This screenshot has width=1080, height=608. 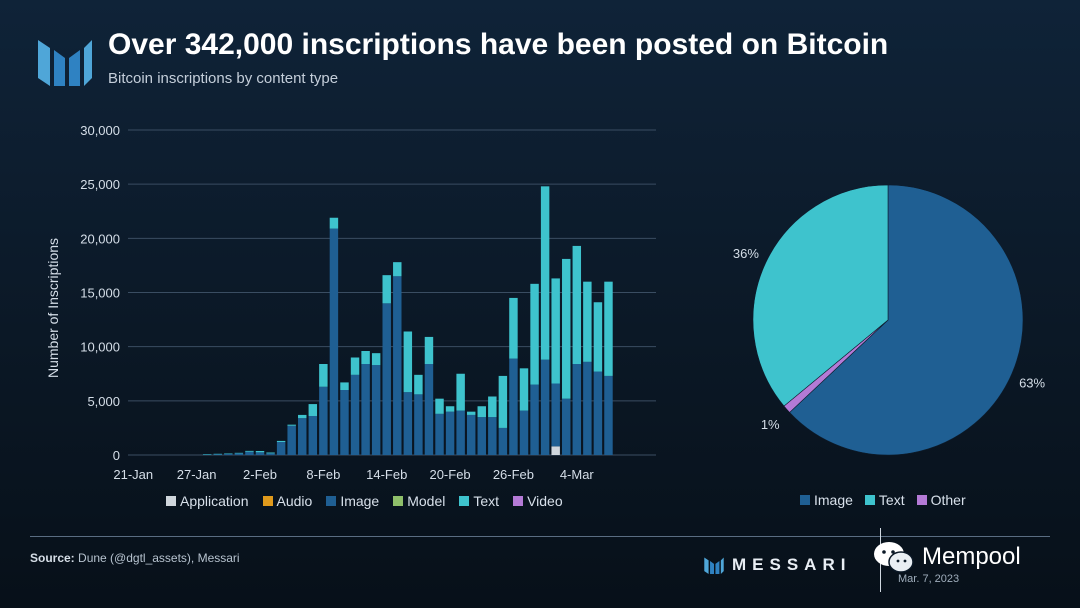 What do you see at coordinates (869, 500) in the screenshot?
I see `pie-legend-swatch-text` at bounding box center [869, 500].